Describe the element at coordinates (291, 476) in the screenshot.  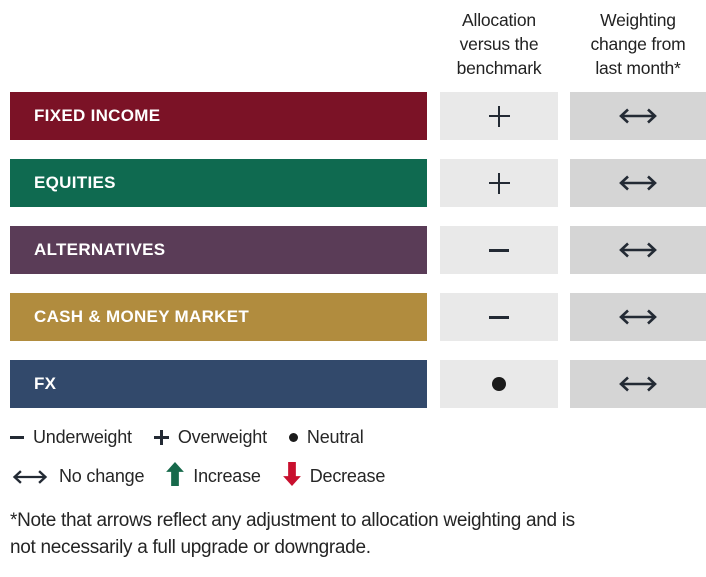
I see `decrease-arrow-icon` at that location.